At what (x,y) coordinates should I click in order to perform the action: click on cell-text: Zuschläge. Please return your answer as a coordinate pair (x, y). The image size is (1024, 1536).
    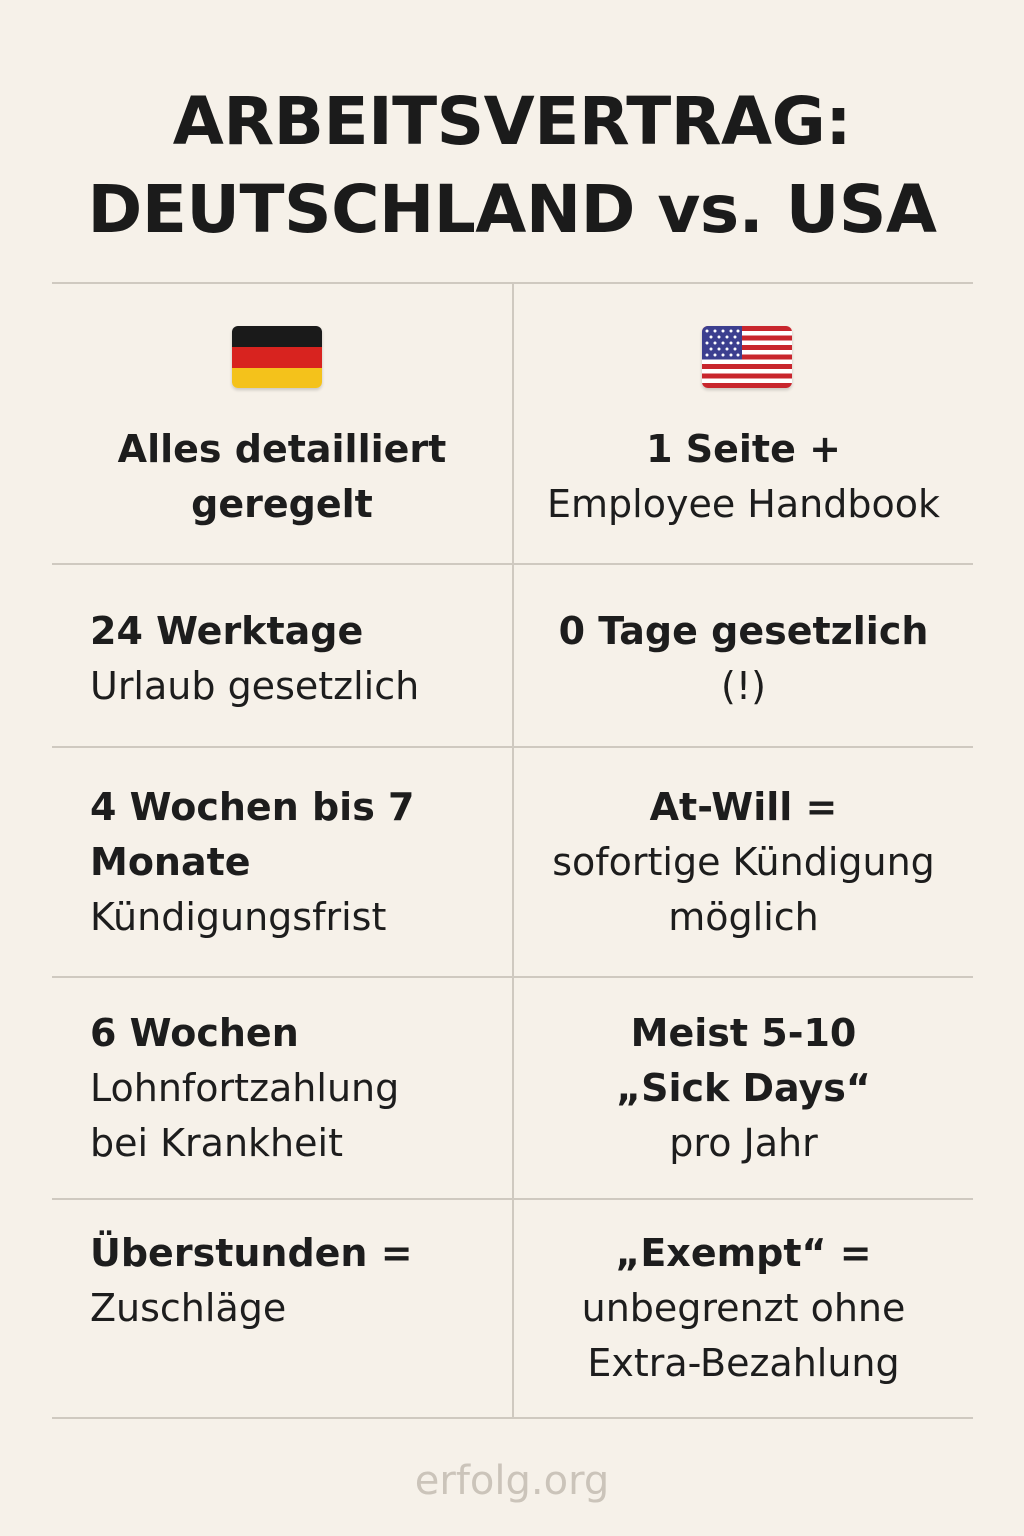
    Looking at the image, I should click on (188, 1308).